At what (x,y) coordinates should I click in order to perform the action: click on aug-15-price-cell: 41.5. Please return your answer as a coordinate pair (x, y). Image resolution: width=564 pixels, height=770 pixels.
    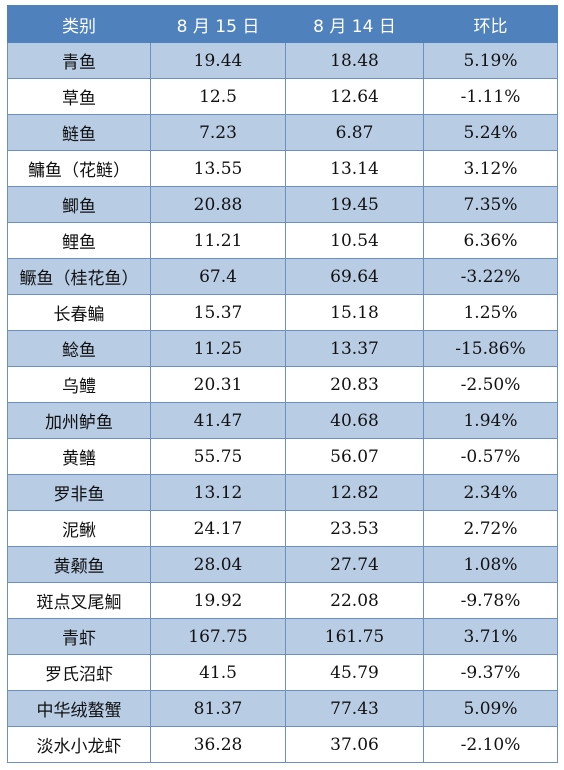
    Looking at the image, I should click on (218, 672).